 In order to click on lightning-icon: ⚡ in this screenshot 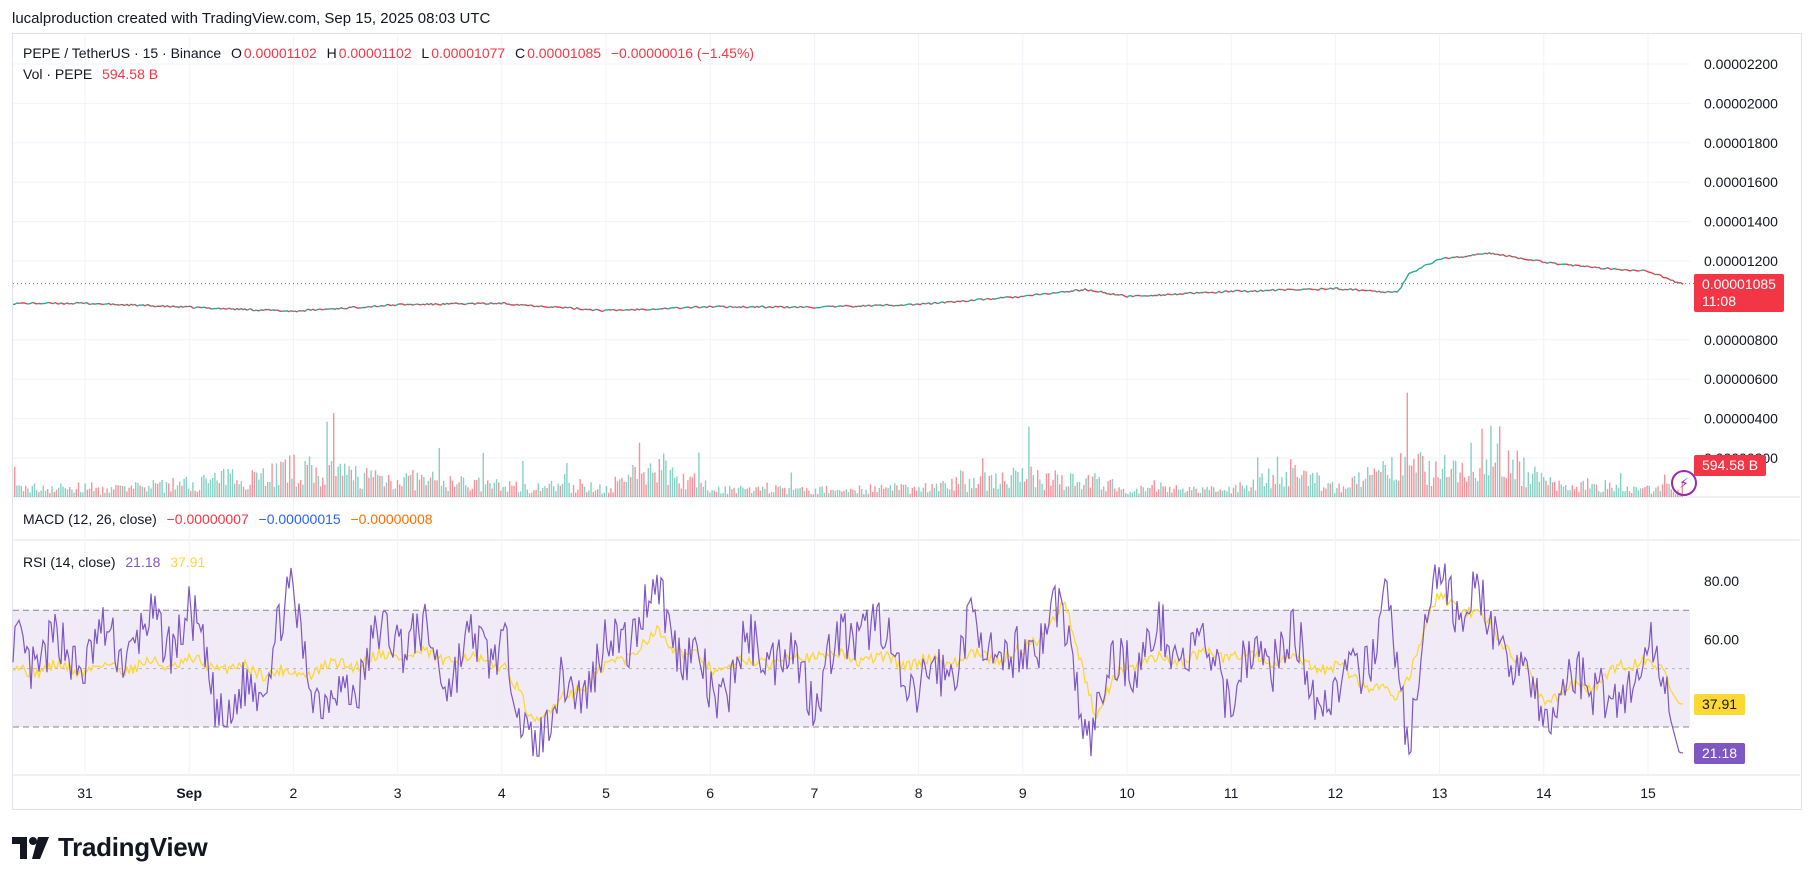, I will do `click(1684, 483)`.